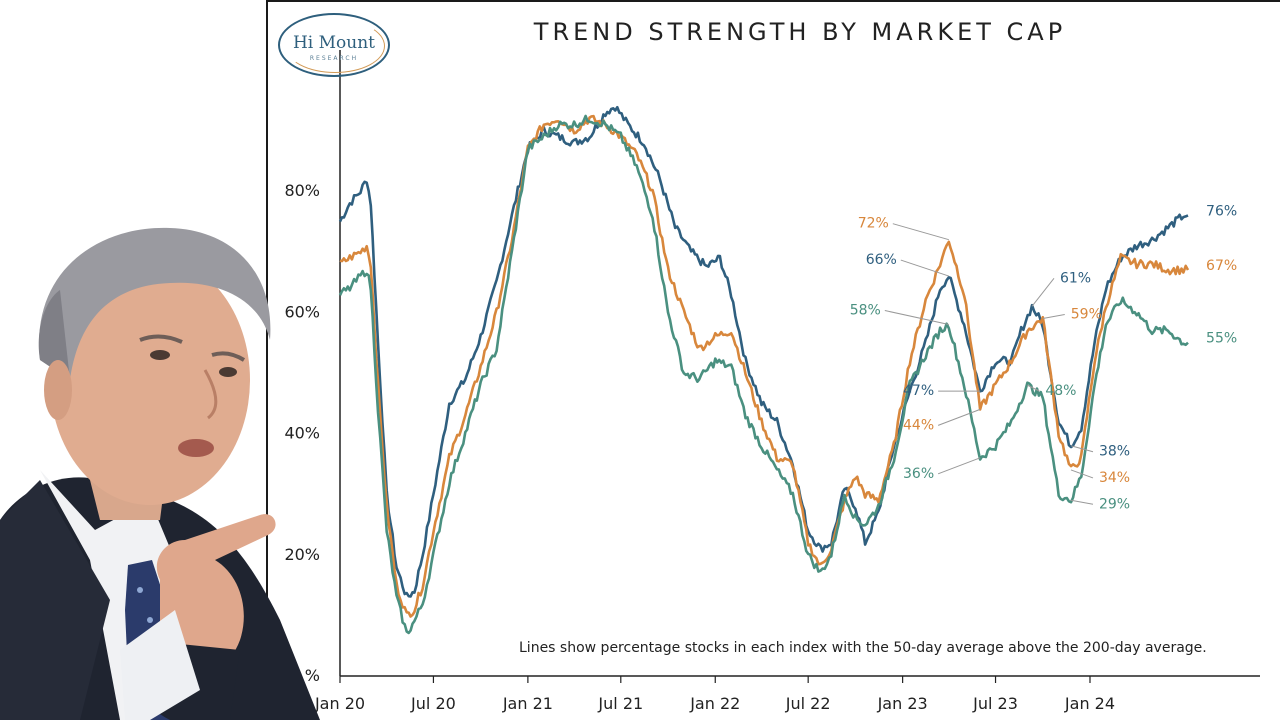 This screenshot has width=1280, height=720. What do you see at coordinates (302, 311) in the screenshot?
I see `y-tick-label: 60%` at bounding box center [302, 311].